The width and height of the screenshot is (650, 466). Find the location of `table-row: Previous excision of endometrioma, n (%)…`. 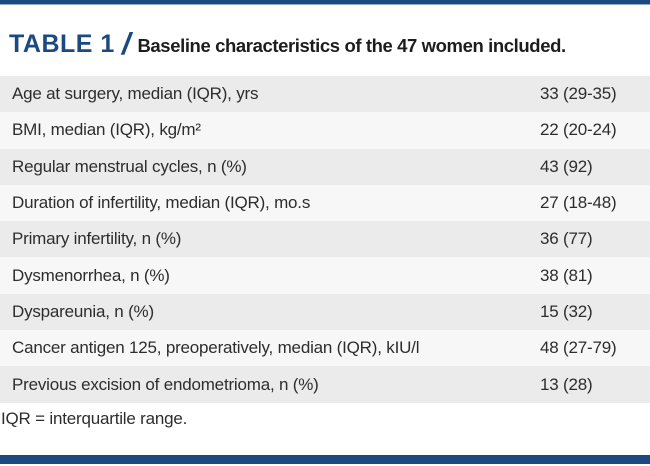

table-row: Previous excision of endometrioma, n (%)… is located at coordinates (325, 384).